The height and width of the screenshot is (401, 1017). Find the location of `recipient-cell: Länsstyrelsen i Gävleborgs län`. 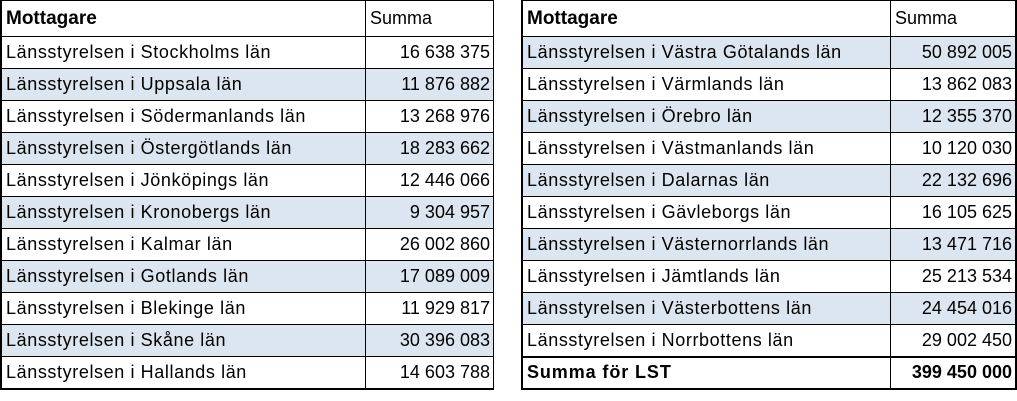

recipient-cell: Länsstyrelsen i Gävleborgs län is located at coordinates (706, 212).